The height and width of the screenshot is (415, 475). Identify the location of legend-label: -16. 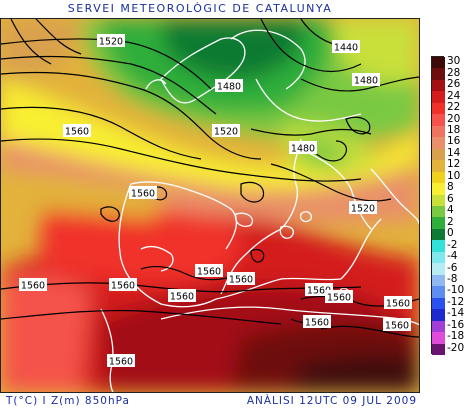
(456, 324).